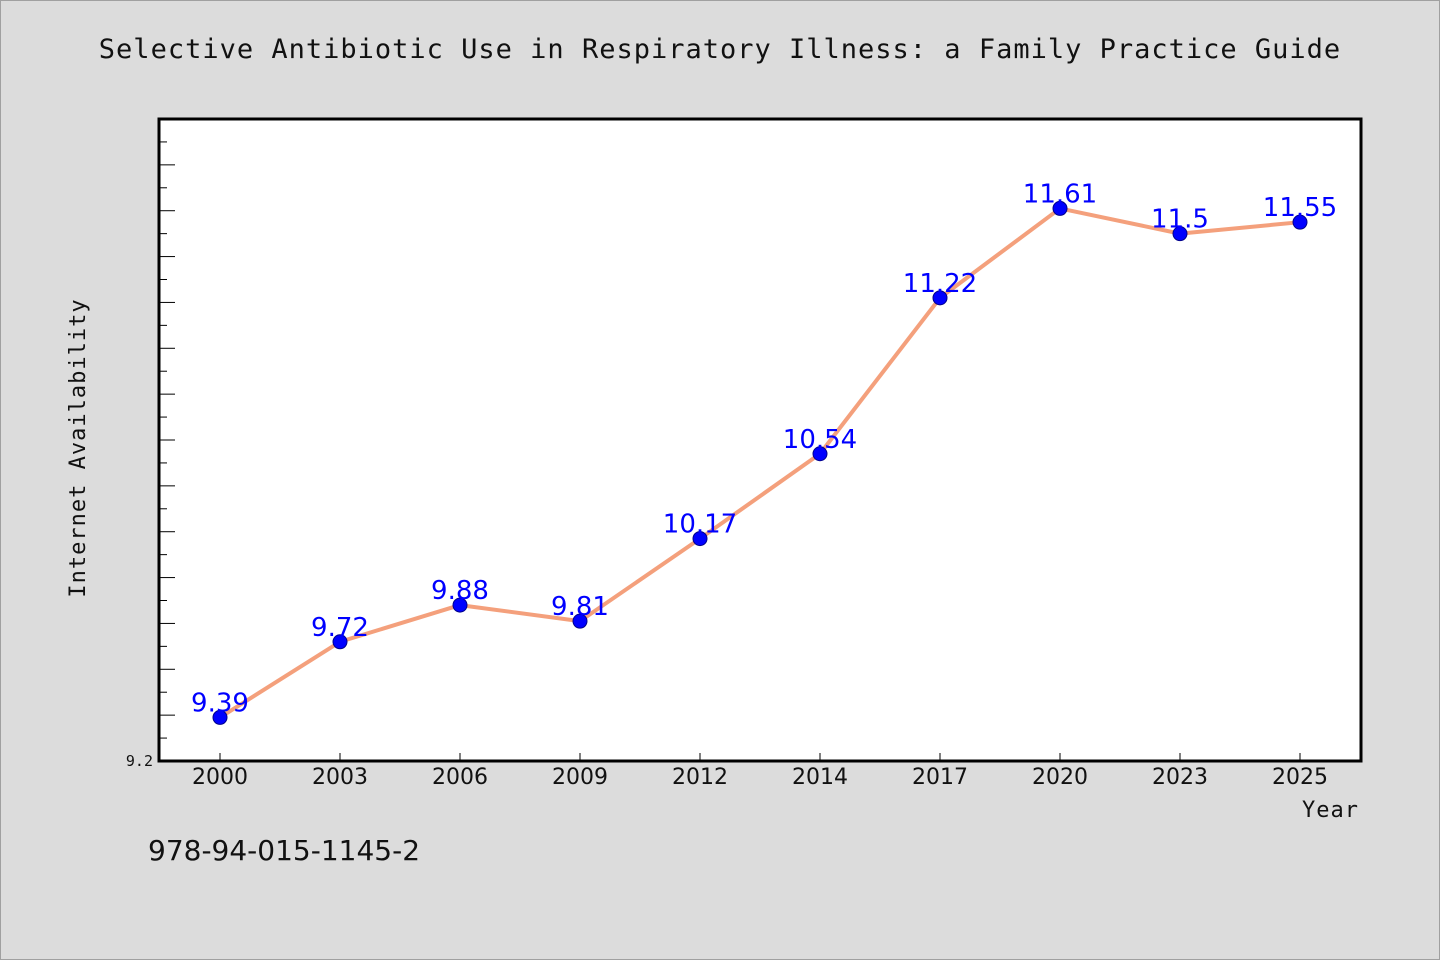  What do you see at coordinates (820, 777) in the screenshot?
I see `x-tick-label: 2014` at bounding box center [820, 777].